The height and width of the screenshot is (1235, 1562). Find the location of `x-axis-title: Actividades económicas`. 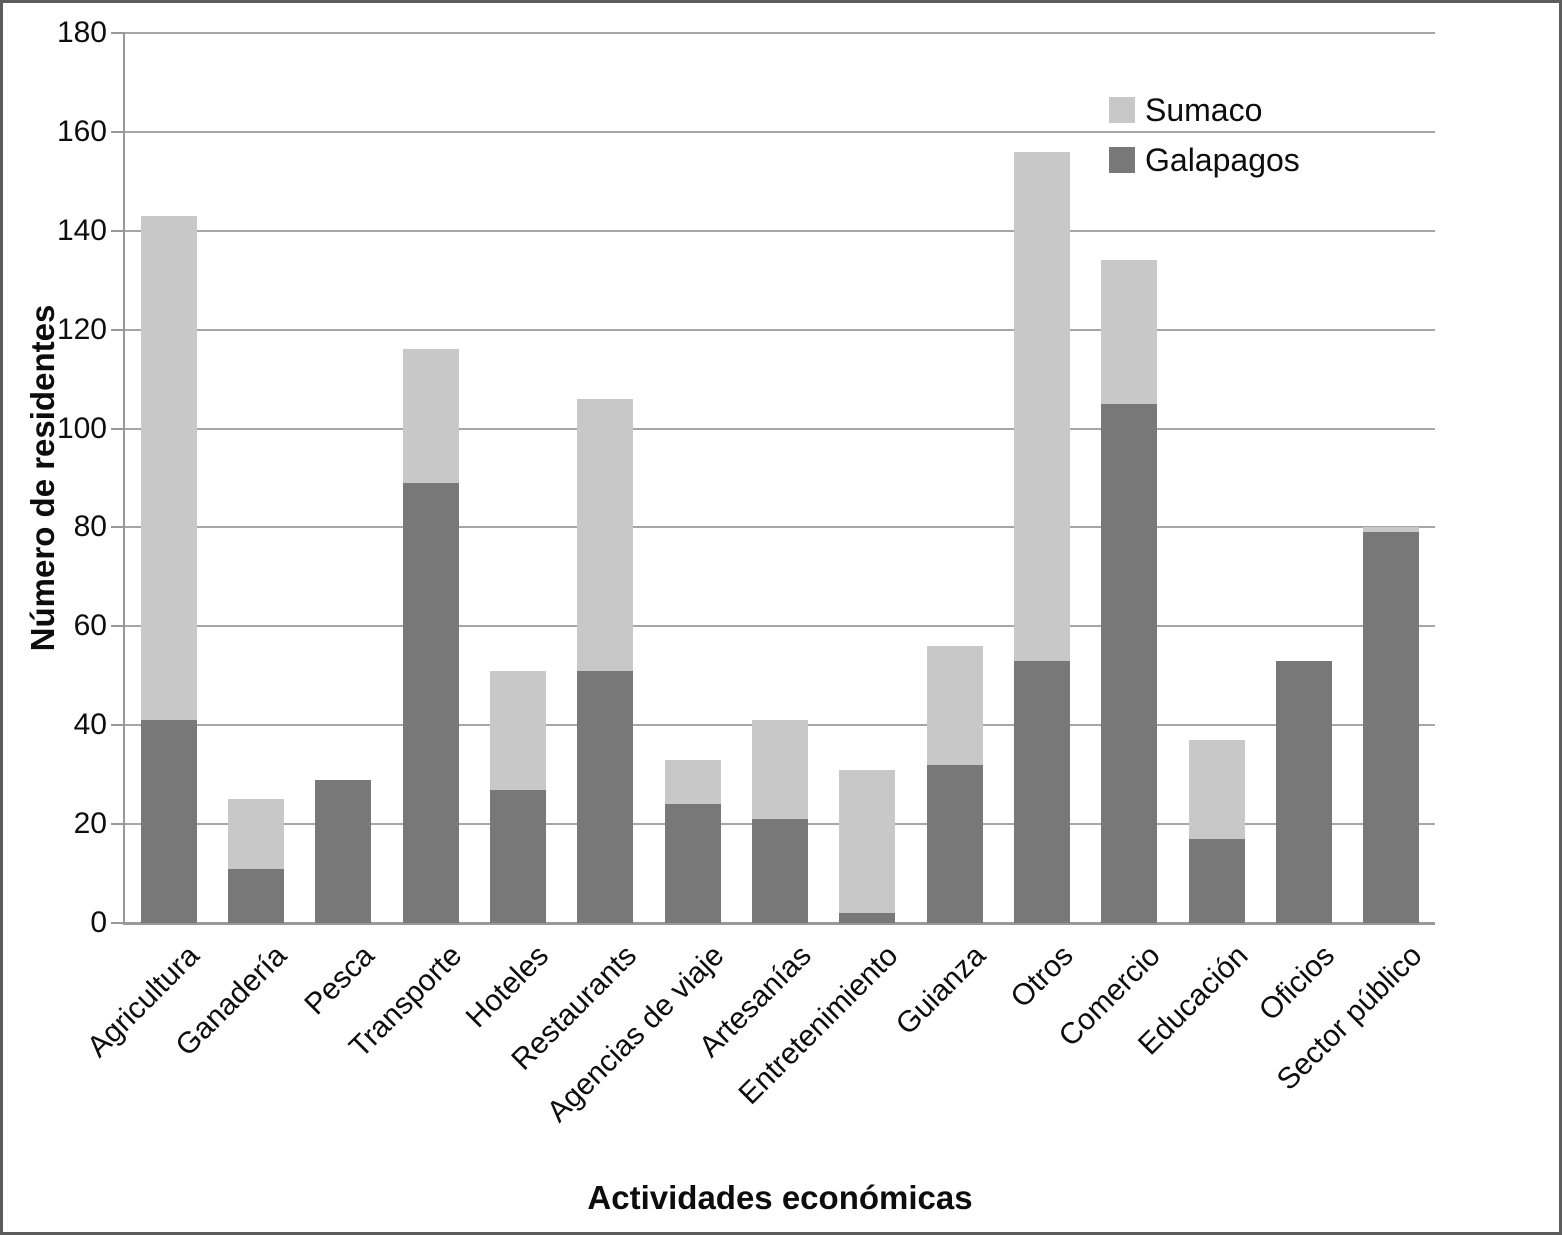

x-axis-title: Actividades económicas is located at coordinates (780, 1197).